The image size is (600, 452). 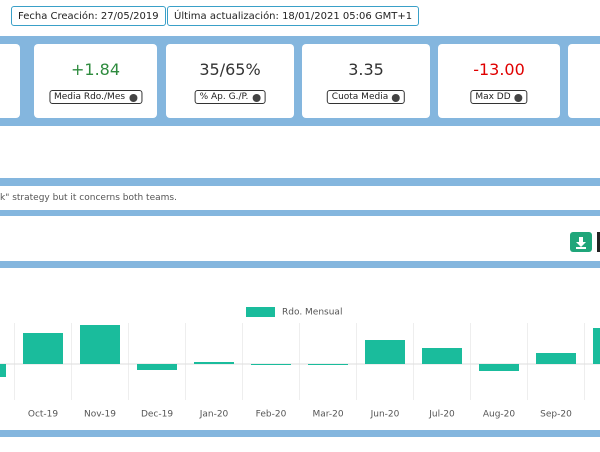 I want to click on creation-date: Fecha Creación: 27/05/2019, so click(x=88, y=16).